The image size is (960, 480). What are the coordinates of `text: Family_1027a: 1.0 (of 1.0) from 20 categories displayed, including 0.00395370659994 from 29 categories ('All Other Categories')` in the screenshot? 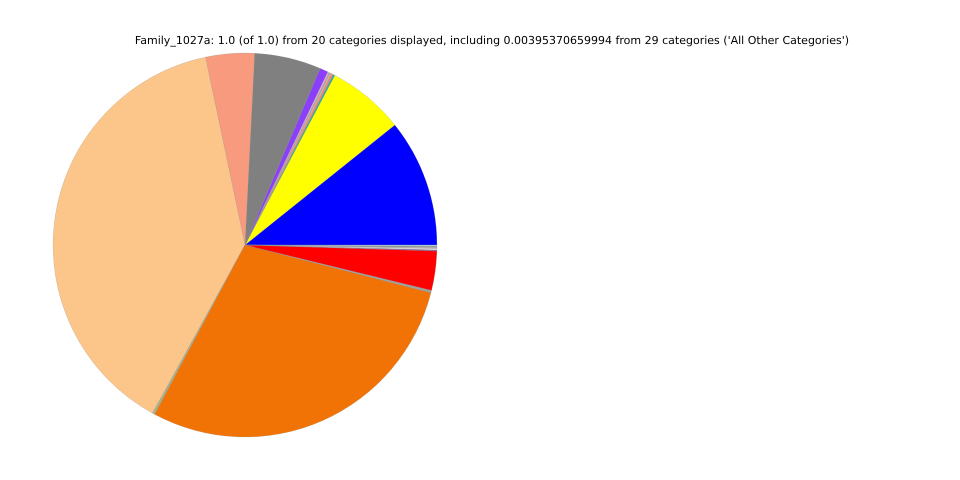 It's located at (492, 40).